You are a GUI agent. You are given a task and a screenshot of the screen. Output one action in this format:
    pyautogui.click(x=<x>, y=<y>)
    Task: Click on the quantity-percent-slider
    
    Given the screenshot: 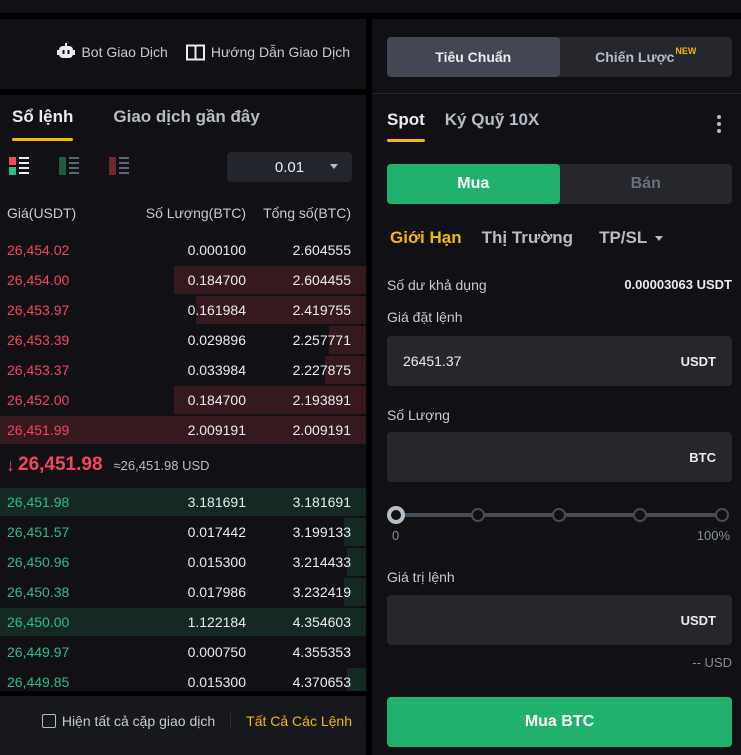 What is the action you would take?
    pyautogui.click(x=559, y=515)
    